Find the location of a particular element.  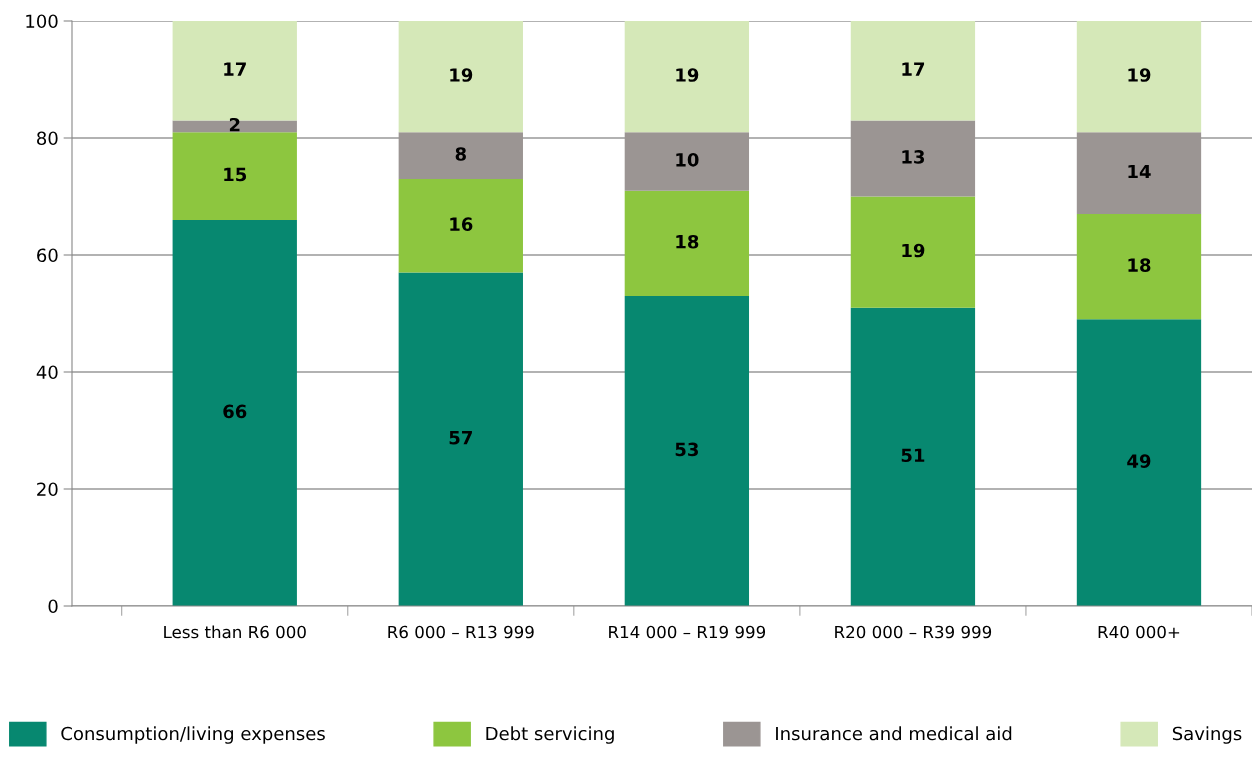

data-label: 16 is located at coordinates (461, 224).